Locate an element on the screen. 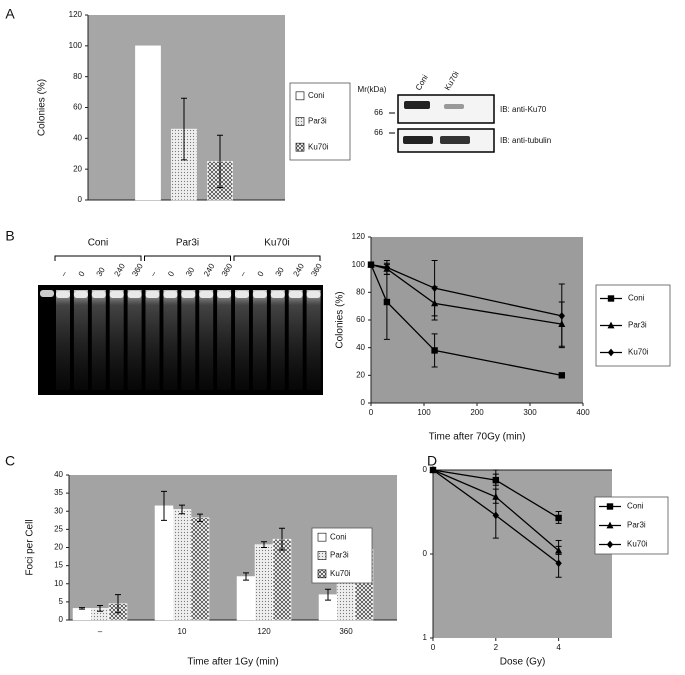  y-tick-label: 1 is located at coordinates (425, 637).